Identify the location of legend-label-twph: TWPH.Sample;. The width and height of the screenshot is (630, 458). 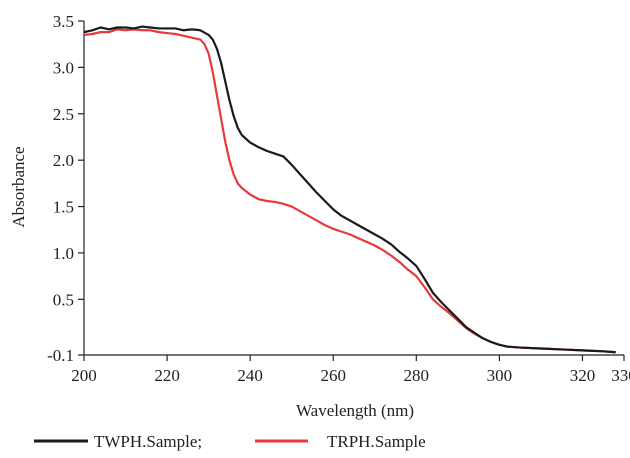
(148, 441).